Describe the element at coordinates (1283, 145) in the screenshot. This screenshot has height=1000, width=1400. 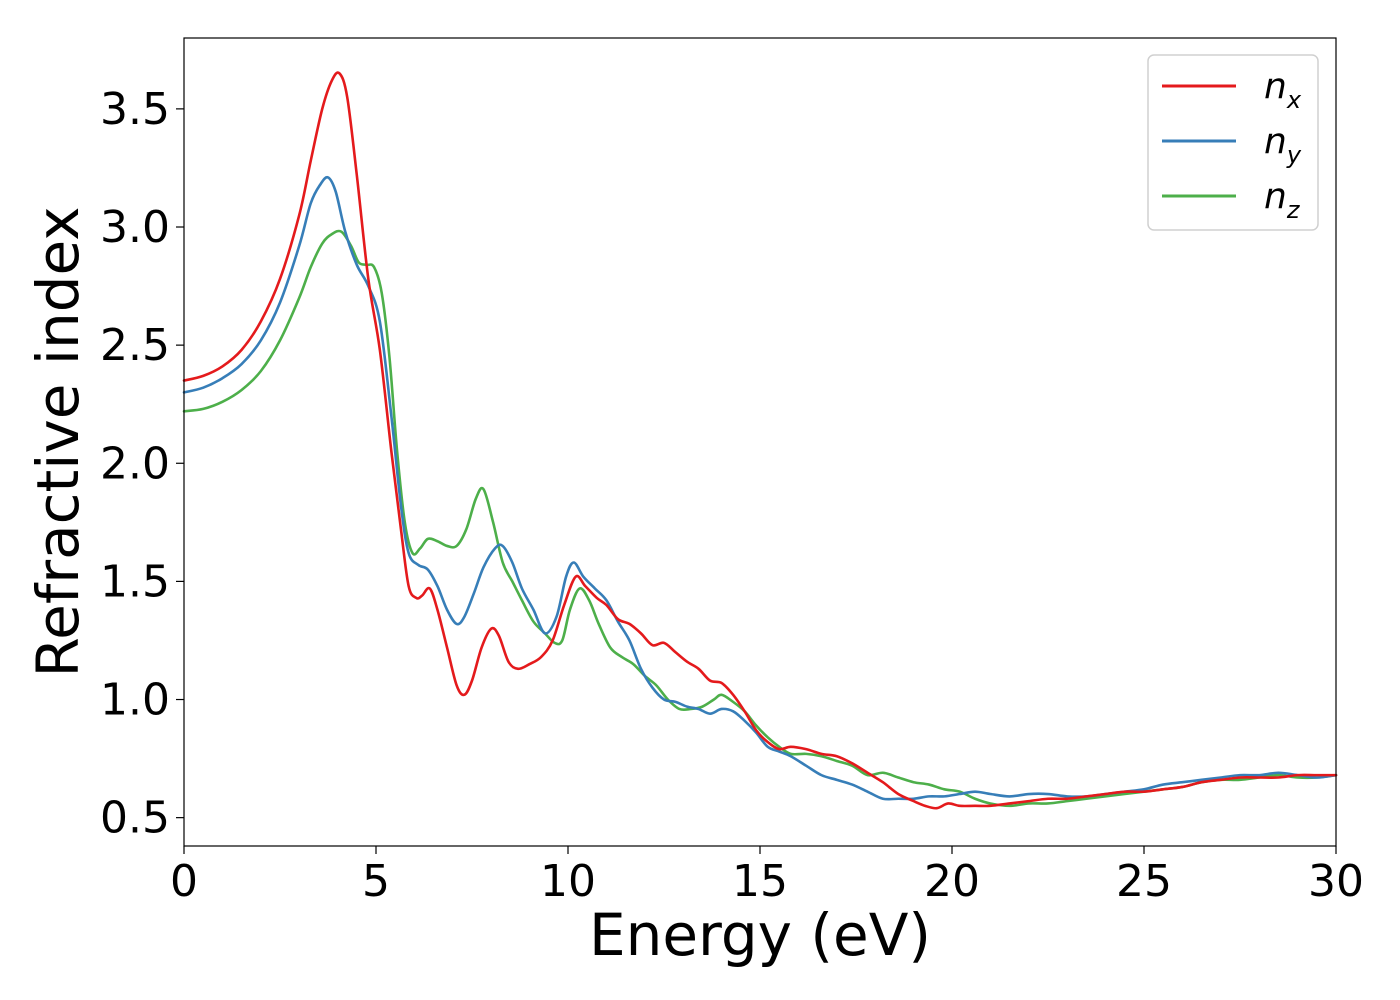
I see `legend-label-n-y: ny` at that location.